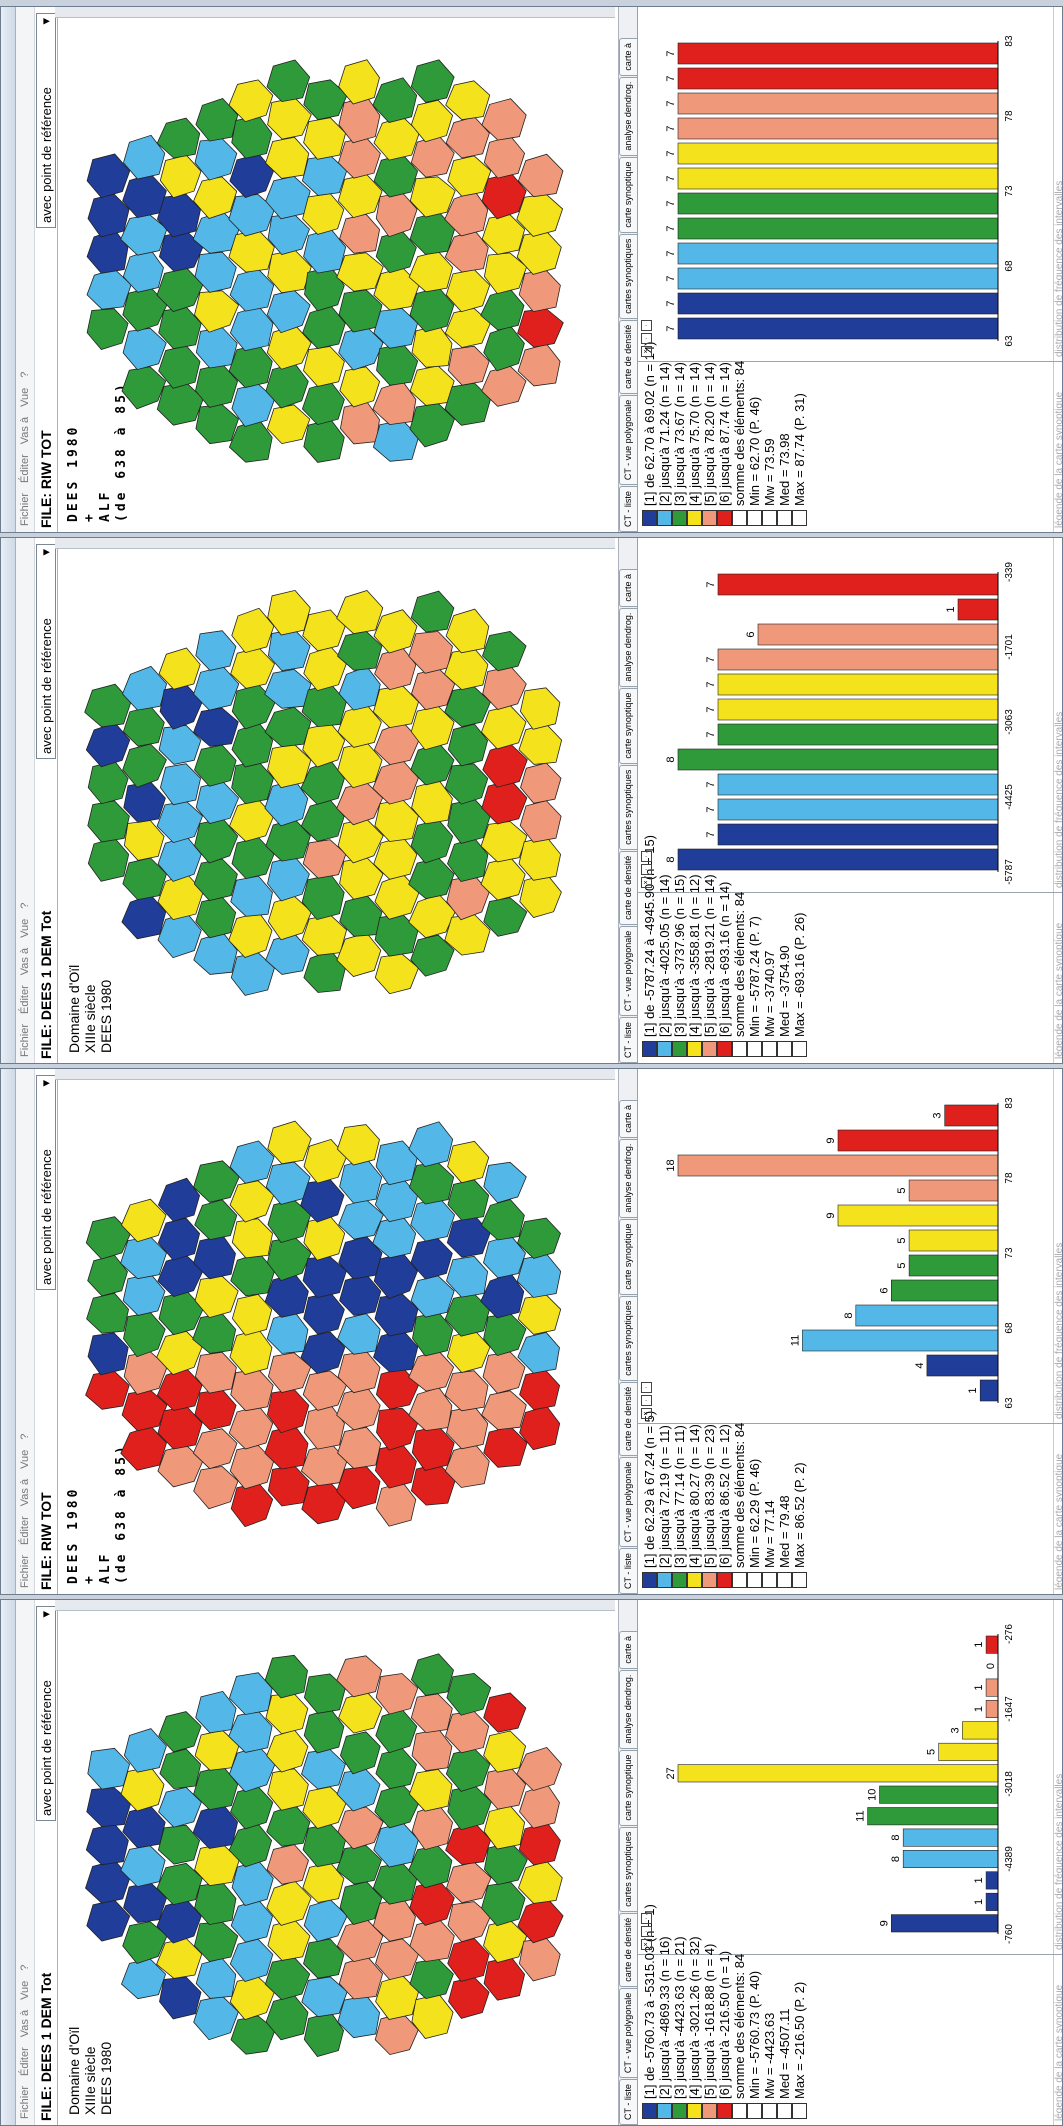 The image size is (1063, 2126). Describe the element at coordinates (724, 2035) in the screenshot. I see `legend-row: [6] jusqu'à -216.50 (n = 1)` at that location.